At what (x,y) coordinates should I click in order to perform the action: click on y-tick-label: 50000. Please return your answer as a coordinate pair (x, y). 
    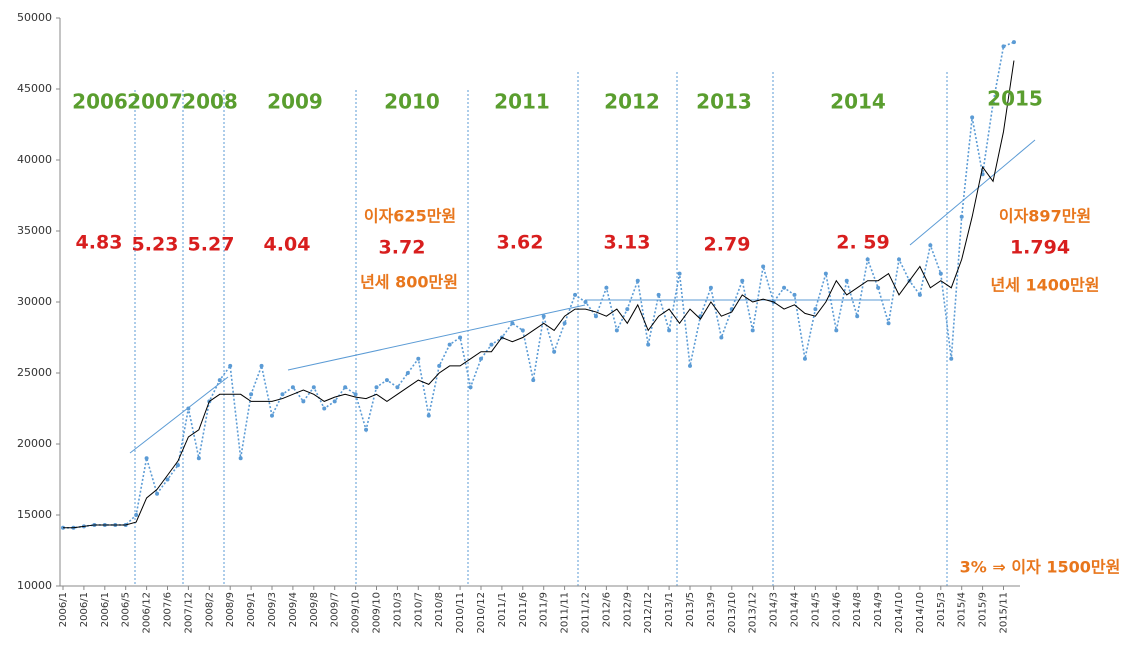
    Looking at the image, I should click on (34, 17).